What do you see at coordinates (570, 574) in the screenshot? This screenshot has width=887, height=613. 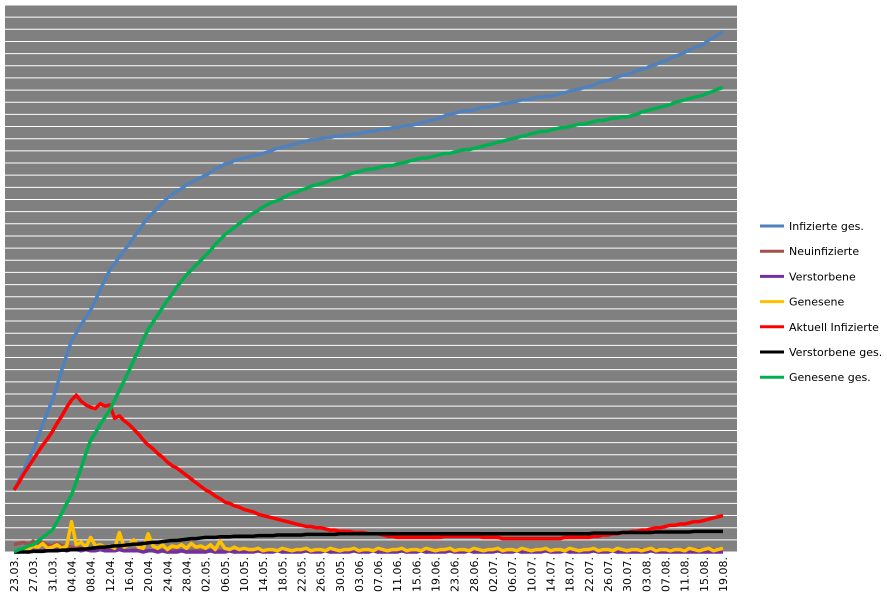 I see `x-tick-label: 18.07.` at bounding box center [570, 574].